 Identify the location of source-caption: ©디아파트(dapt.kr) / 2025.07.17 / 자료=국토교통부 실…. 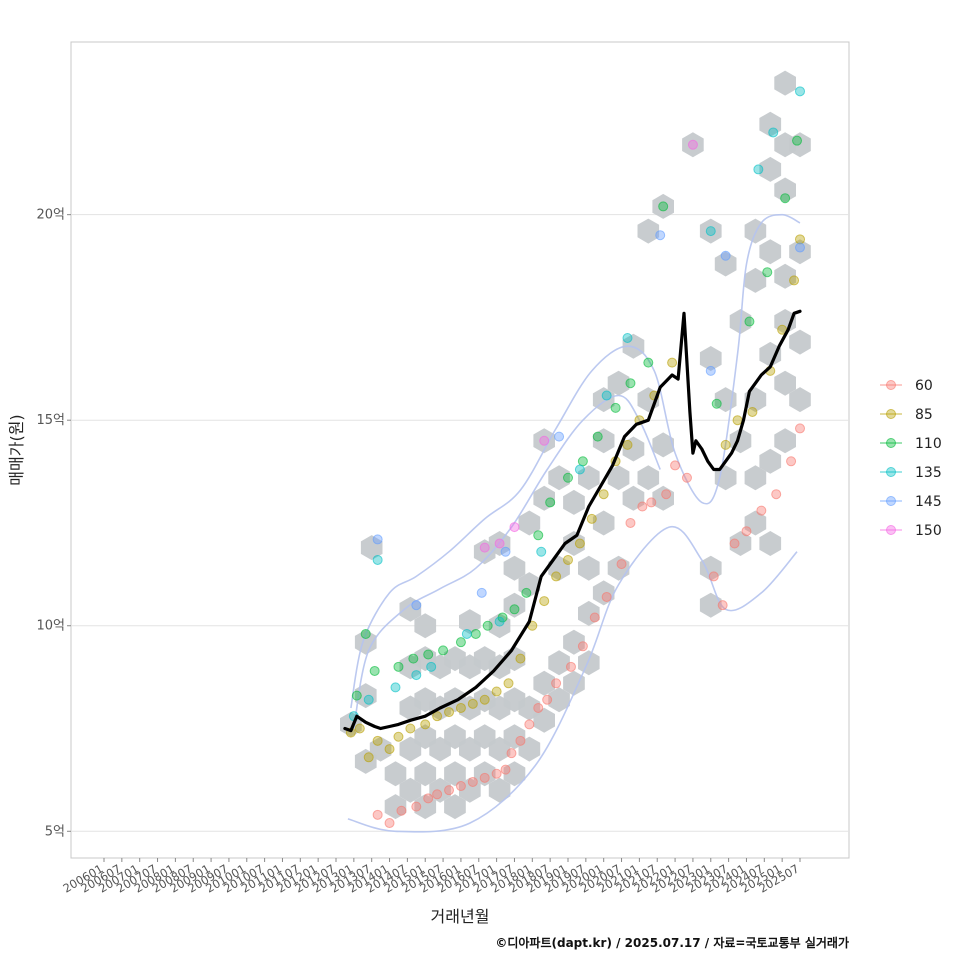
(672, 942).